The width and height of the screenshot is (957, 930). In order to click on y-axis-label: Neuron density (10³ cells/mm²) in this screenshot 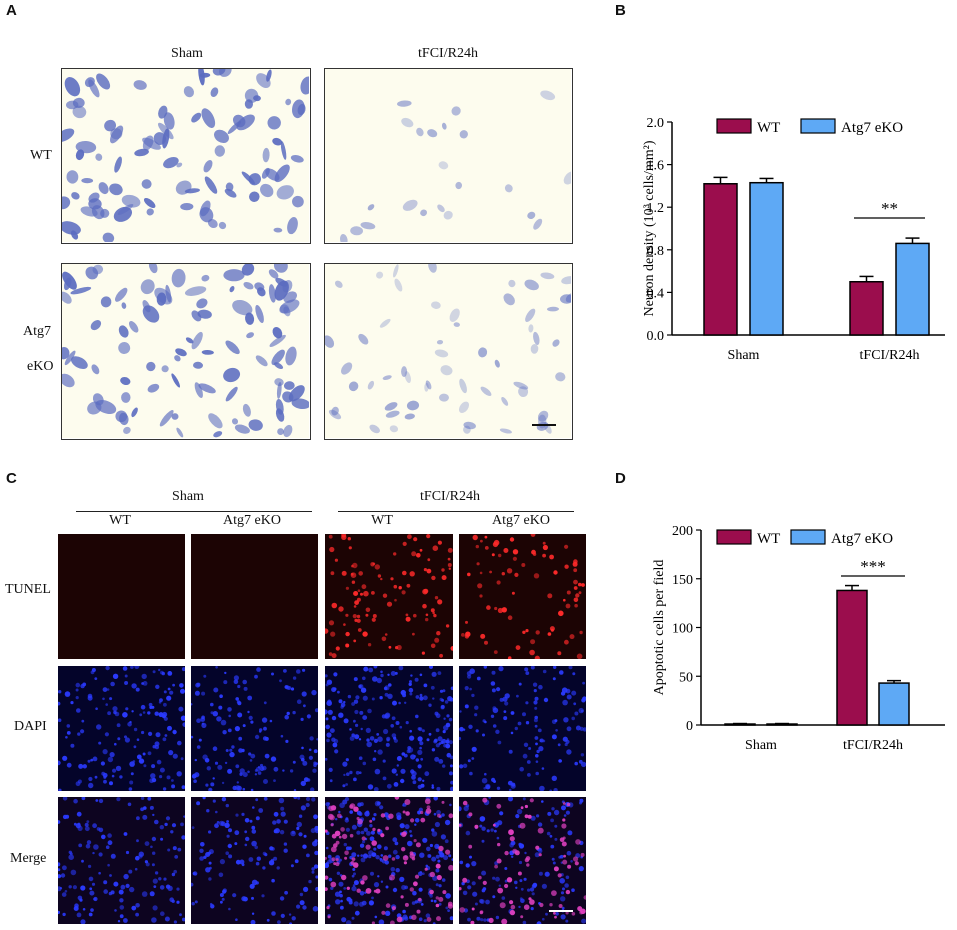, I will do `click(649, 228)`.